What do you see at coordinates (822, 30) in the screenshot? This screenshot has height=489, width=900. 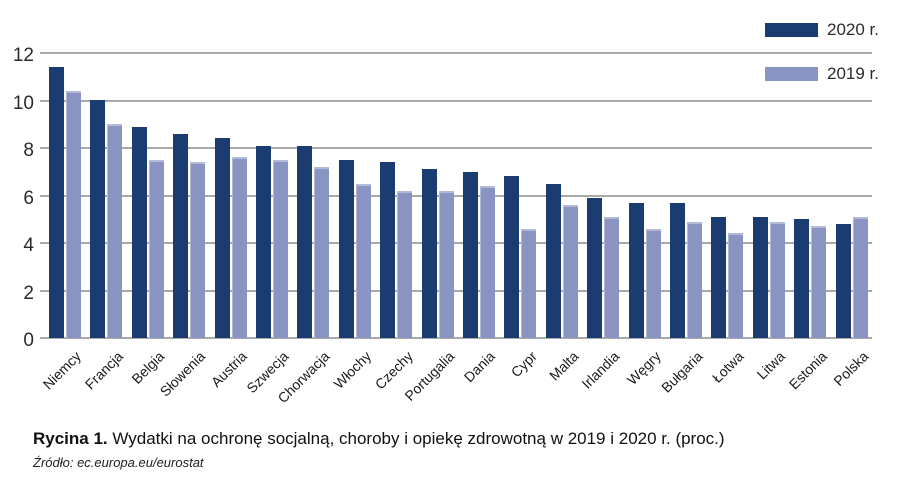 I see `legend-item-2020: 2020 r.` at bounding box center [822, 30].